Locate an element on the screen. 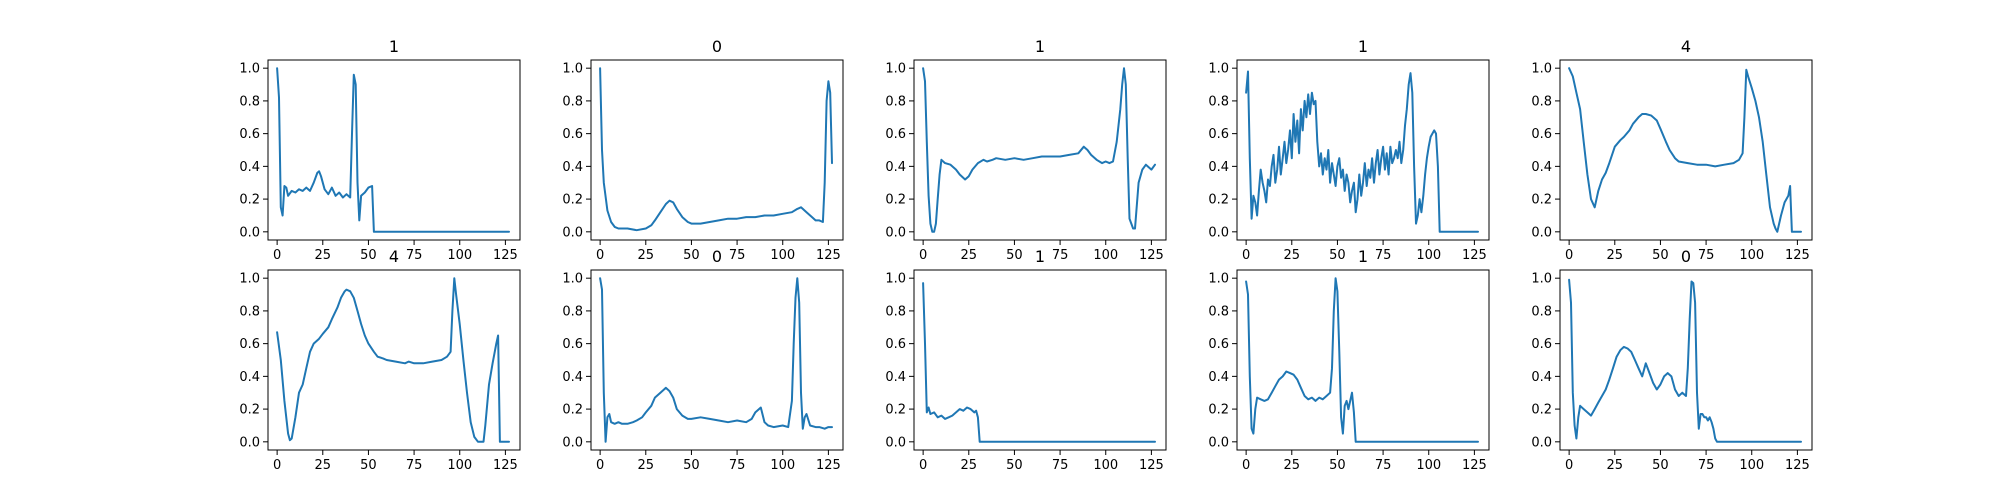 The image size is (2000, 500). subplot-10: 0 0 25 50 75 100 125 0.0 0.2 0.4 0.6 0.8 1.0 is located at coordinates (1672, 360).